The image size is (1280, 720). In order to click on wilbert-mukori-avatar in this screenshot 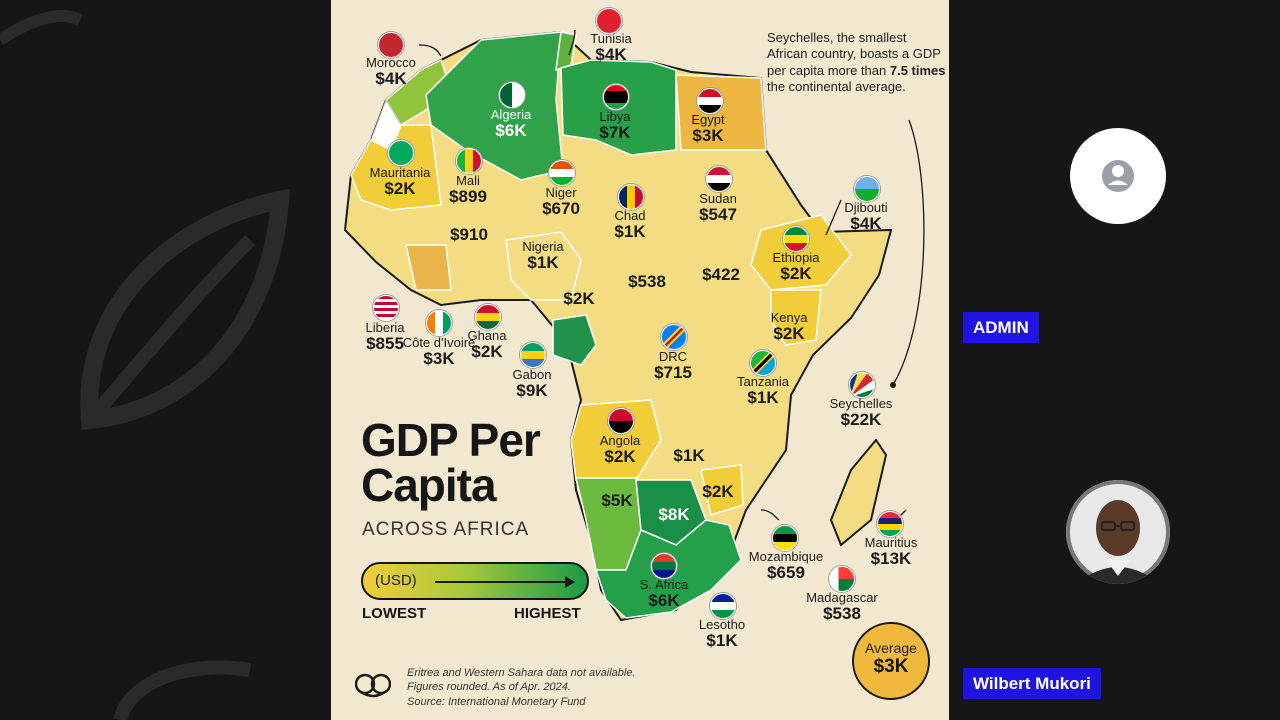, I will do `click(1118, 532)`.